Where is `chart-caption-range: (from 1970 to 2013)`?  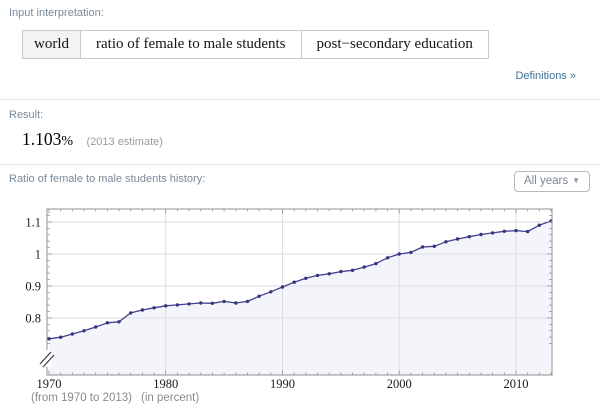 chart-caption-range: (from 1970 to 2013) is located at coordinates (82, 398).